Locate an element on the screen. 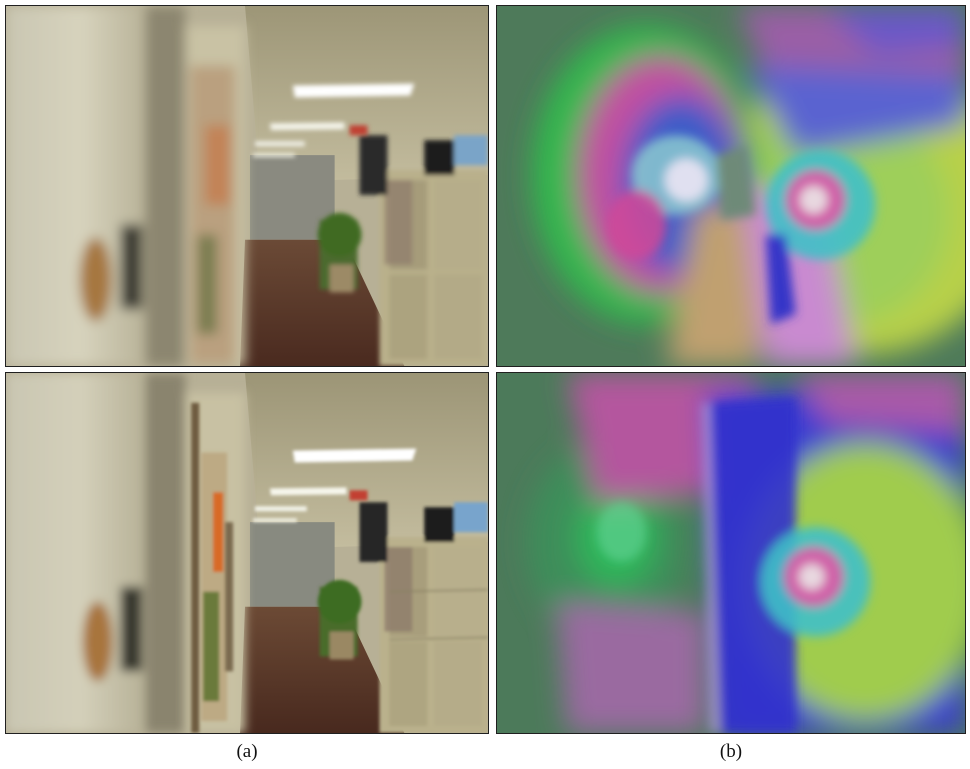 Image resolution: width=970 pixels, height=769 pixels. caption-a: (a) is located at coordinates (247, 751).